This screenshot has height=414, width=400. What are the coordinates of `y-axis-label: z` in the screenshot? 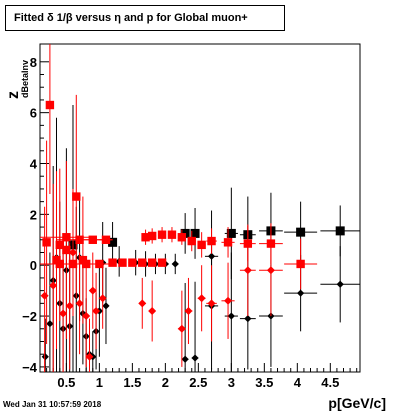 It's located at (13, 95).